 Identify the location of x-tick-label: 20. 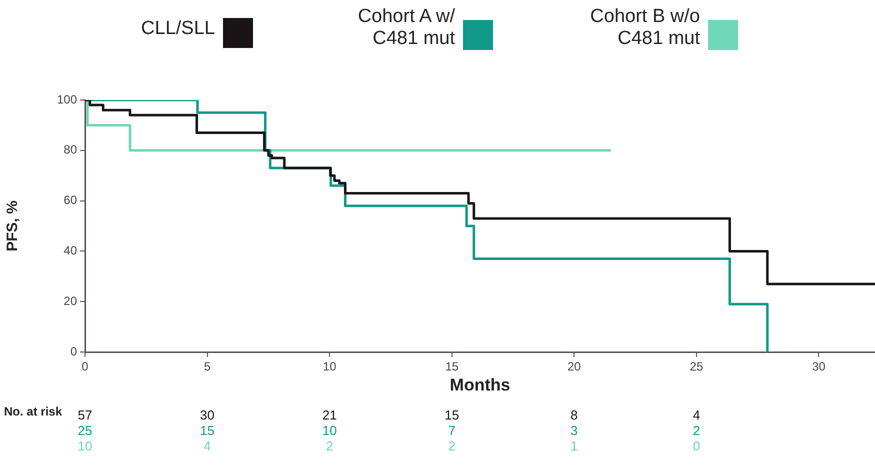
(574, 367).